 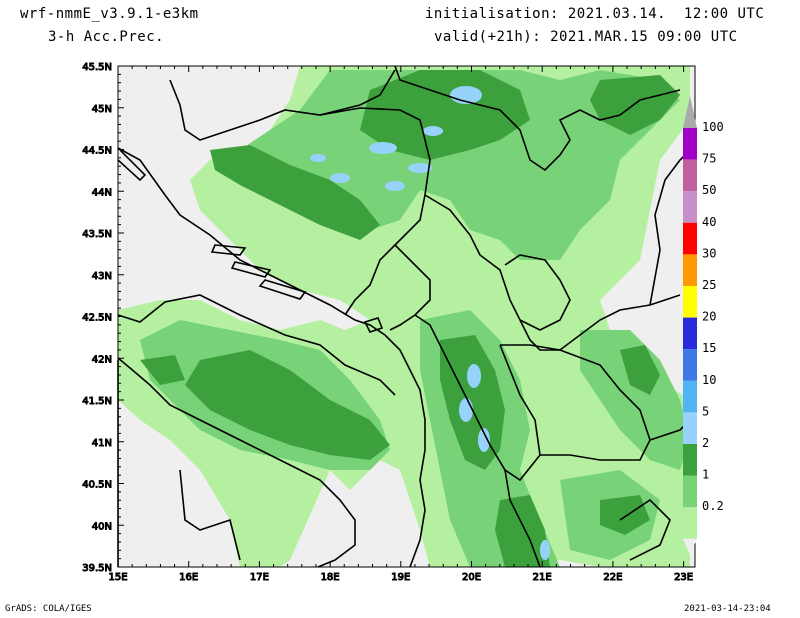 I want to click on lon-label: 20E, so click(x=471, y=577).